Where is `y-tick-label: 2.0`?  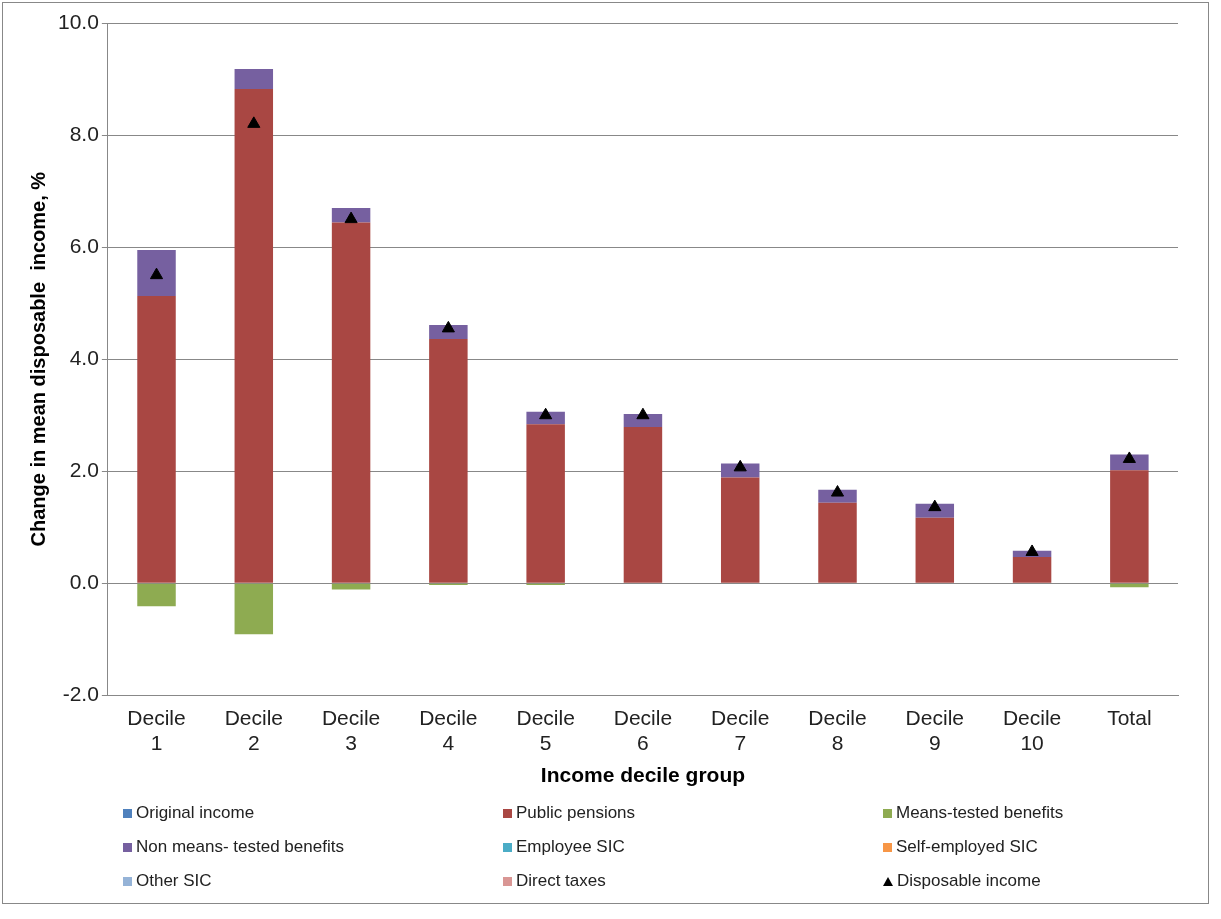
y-tick-label: 2.0 is located at coordinates (84, 470).